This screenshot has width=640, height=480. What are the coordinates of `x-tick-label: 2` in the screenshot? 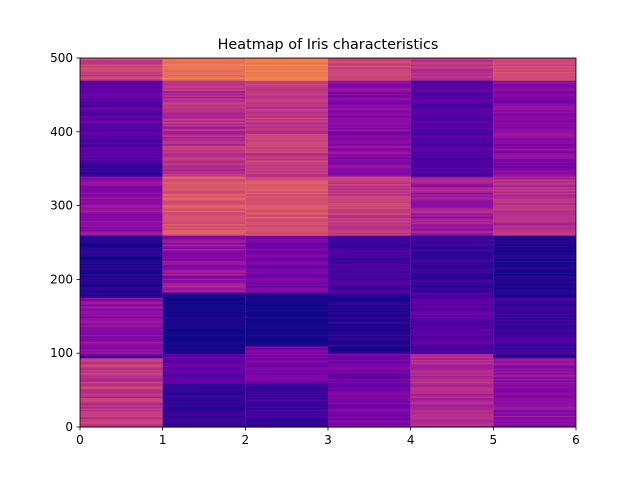 It's located at (246, 440).